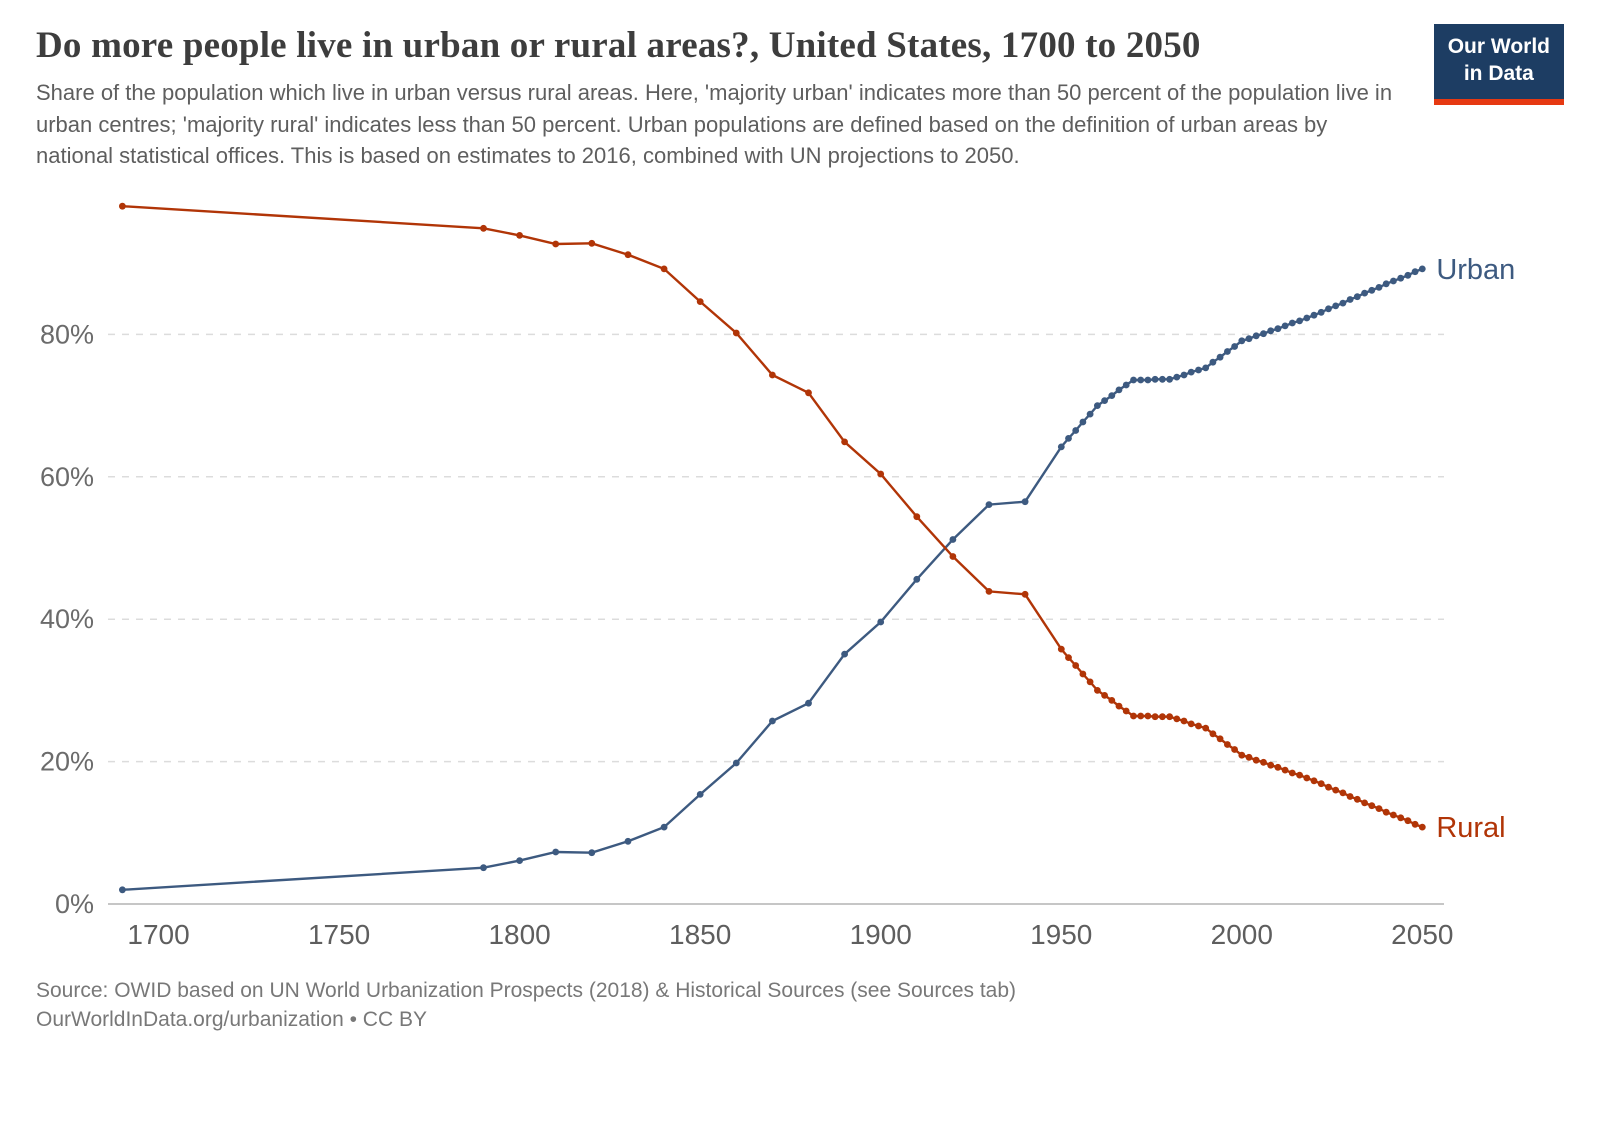 This screenshot has height=1130, width=1600. I want to click on svg-text: 1800, so click(519, 934).